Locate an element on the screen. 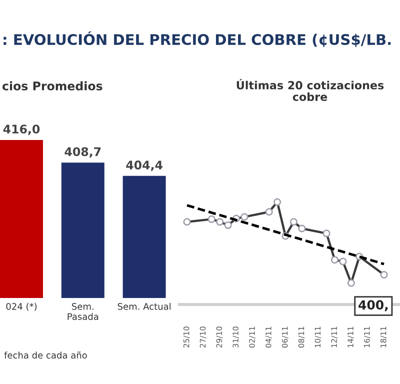  data-label: 408,7 is located at coordinates (82, 152).